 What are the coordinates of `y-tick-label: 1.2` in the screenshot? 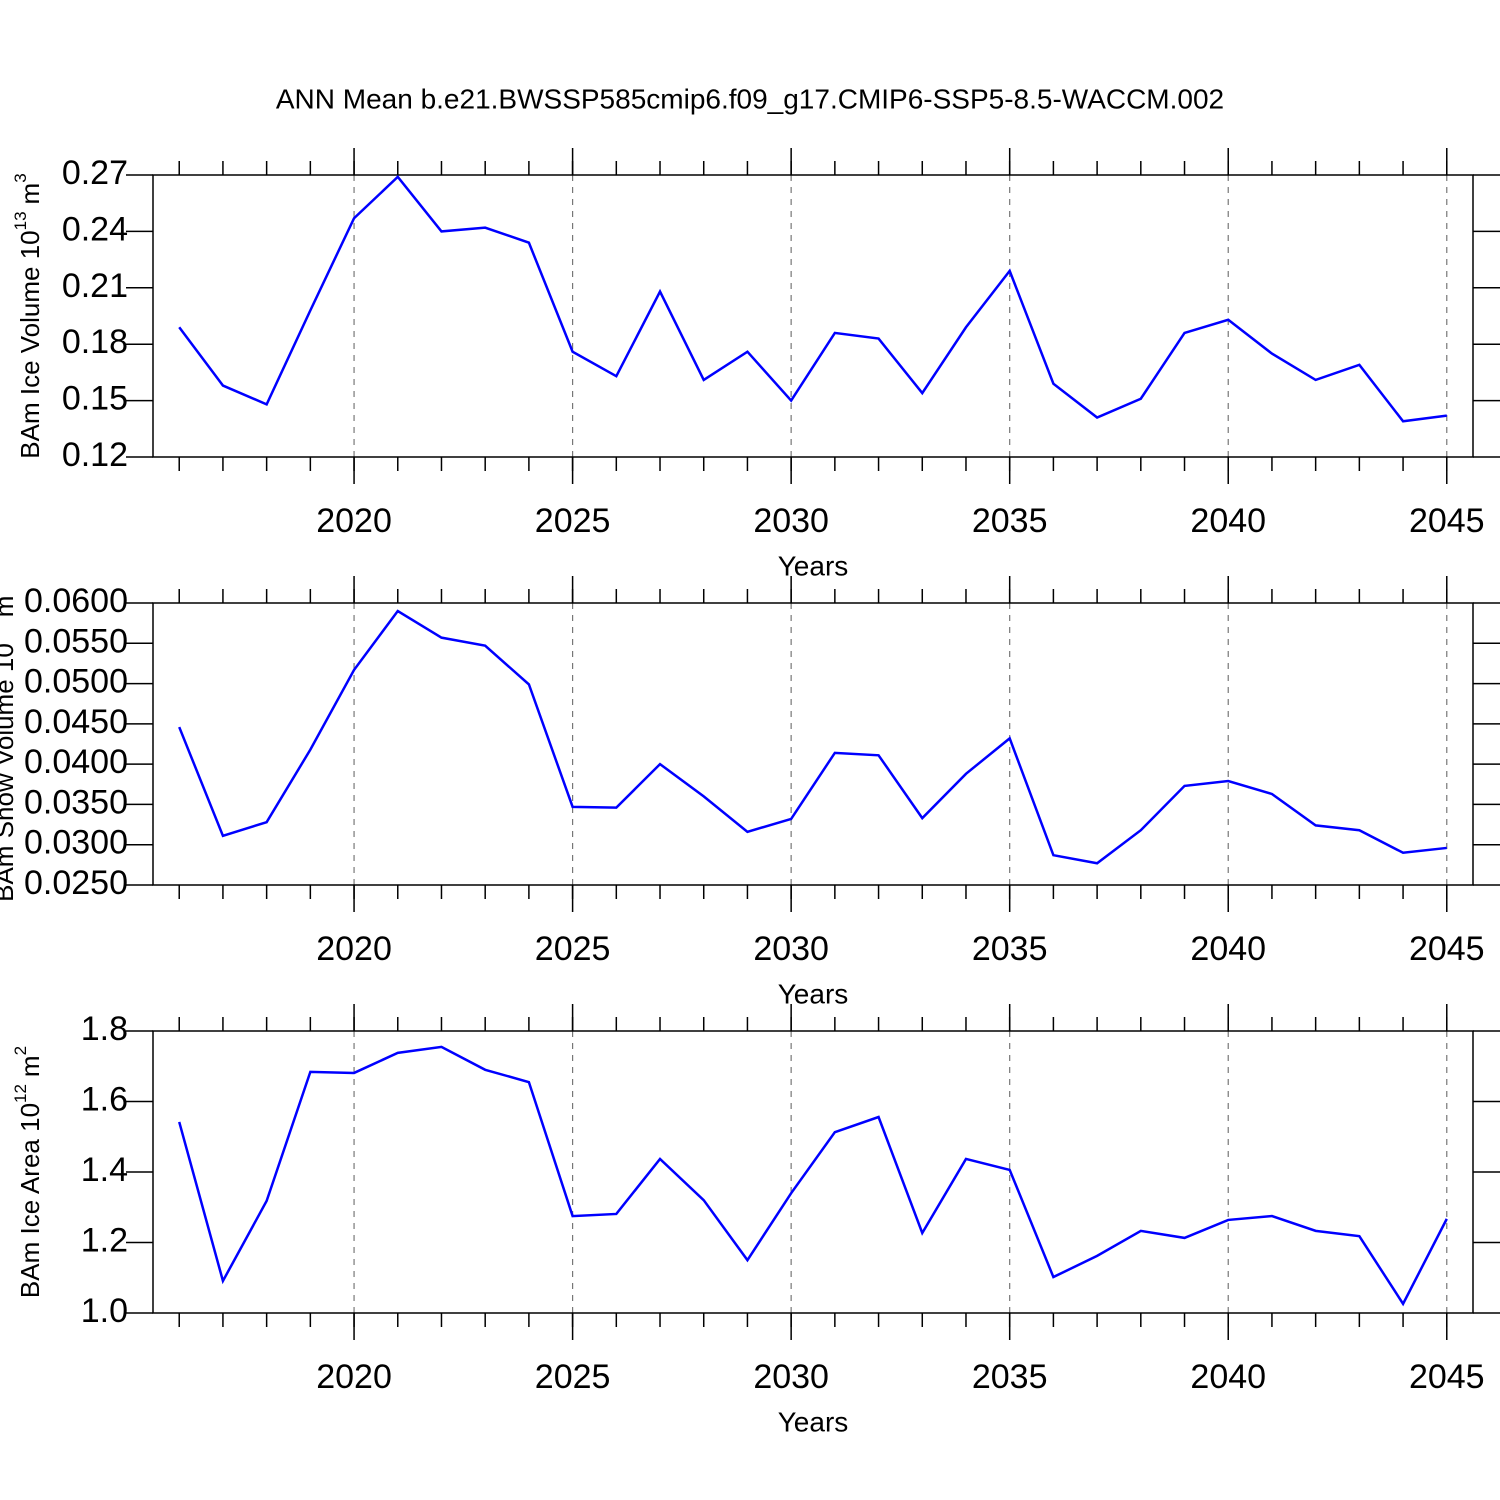 It's located at (104, 1240).